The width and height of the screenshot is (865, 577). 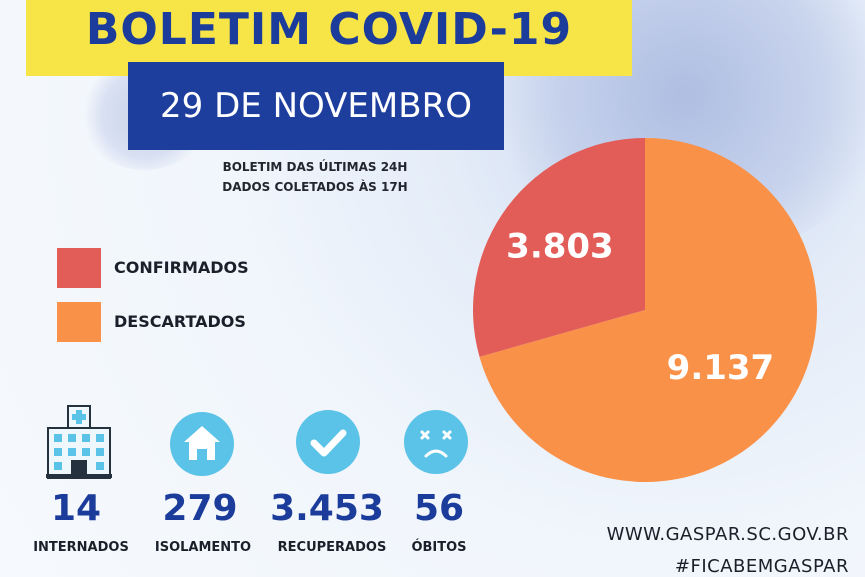 I want to click on stat-isolamento-label: ISOLAMENTO, so click(x=203, y=547).